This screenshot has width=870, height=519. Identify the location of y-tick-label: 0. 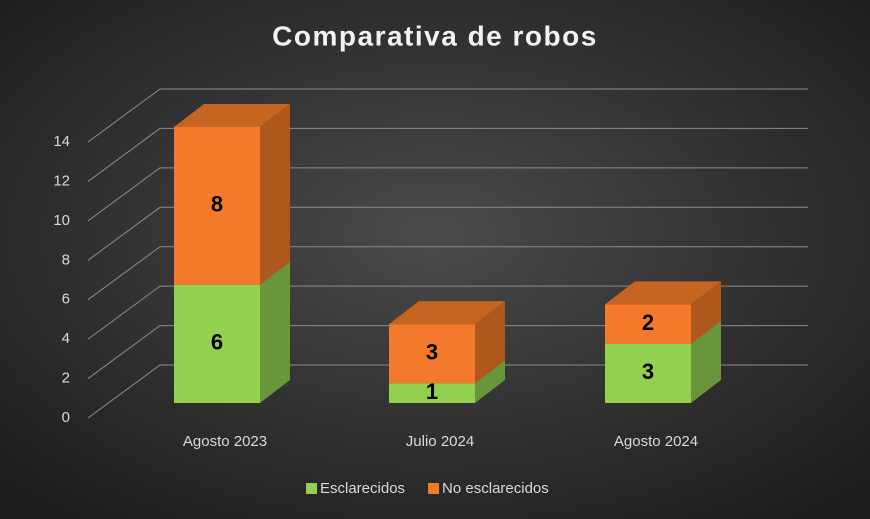
(66, 417).